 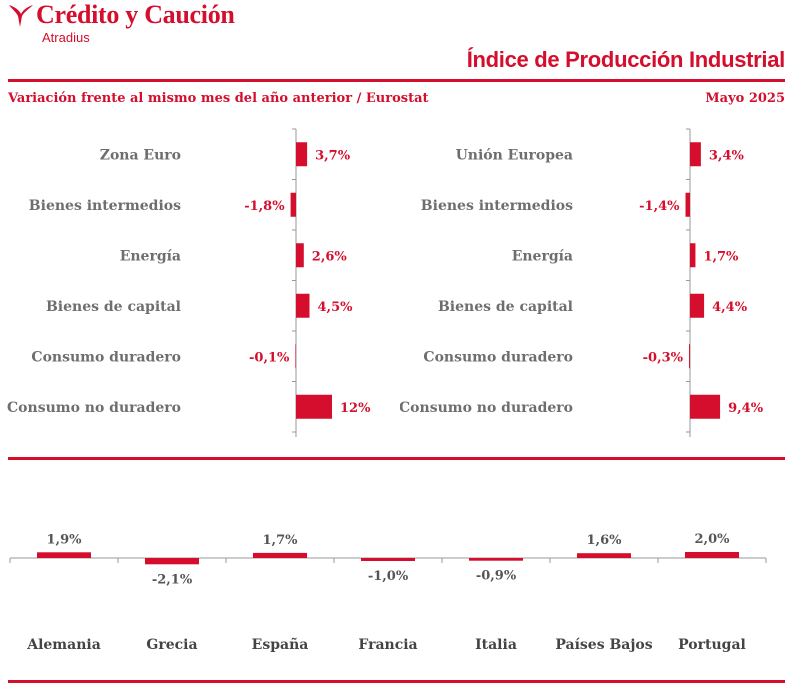 I want to click on eurozone-category-label: Bienes intermedios, so click(x=105, y=206).